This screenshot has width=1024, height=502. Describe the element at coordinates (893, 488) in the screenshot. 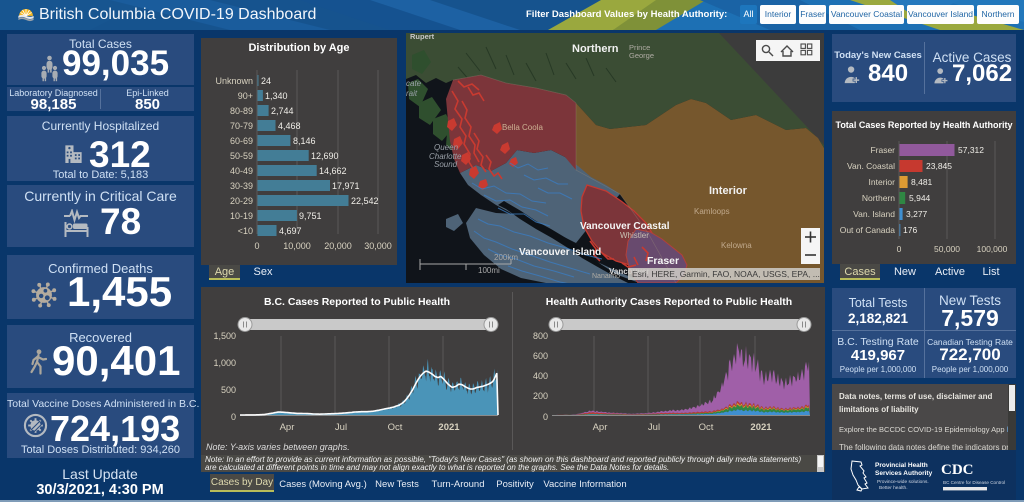

I see `svg-text: Better health.` at that location.